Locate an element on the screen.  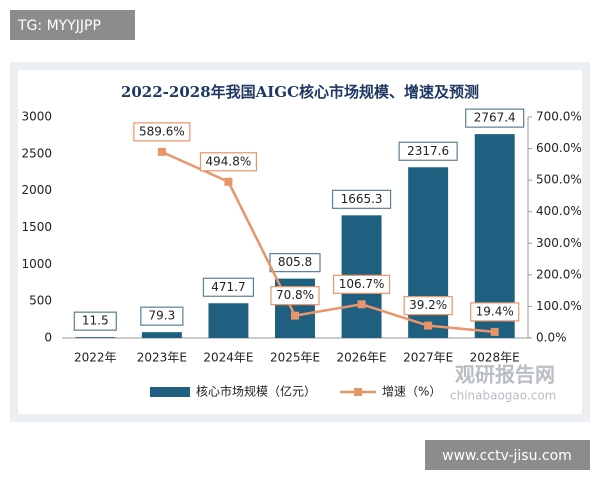
y-tick-label: 500 is located at coordinates (40, 301).